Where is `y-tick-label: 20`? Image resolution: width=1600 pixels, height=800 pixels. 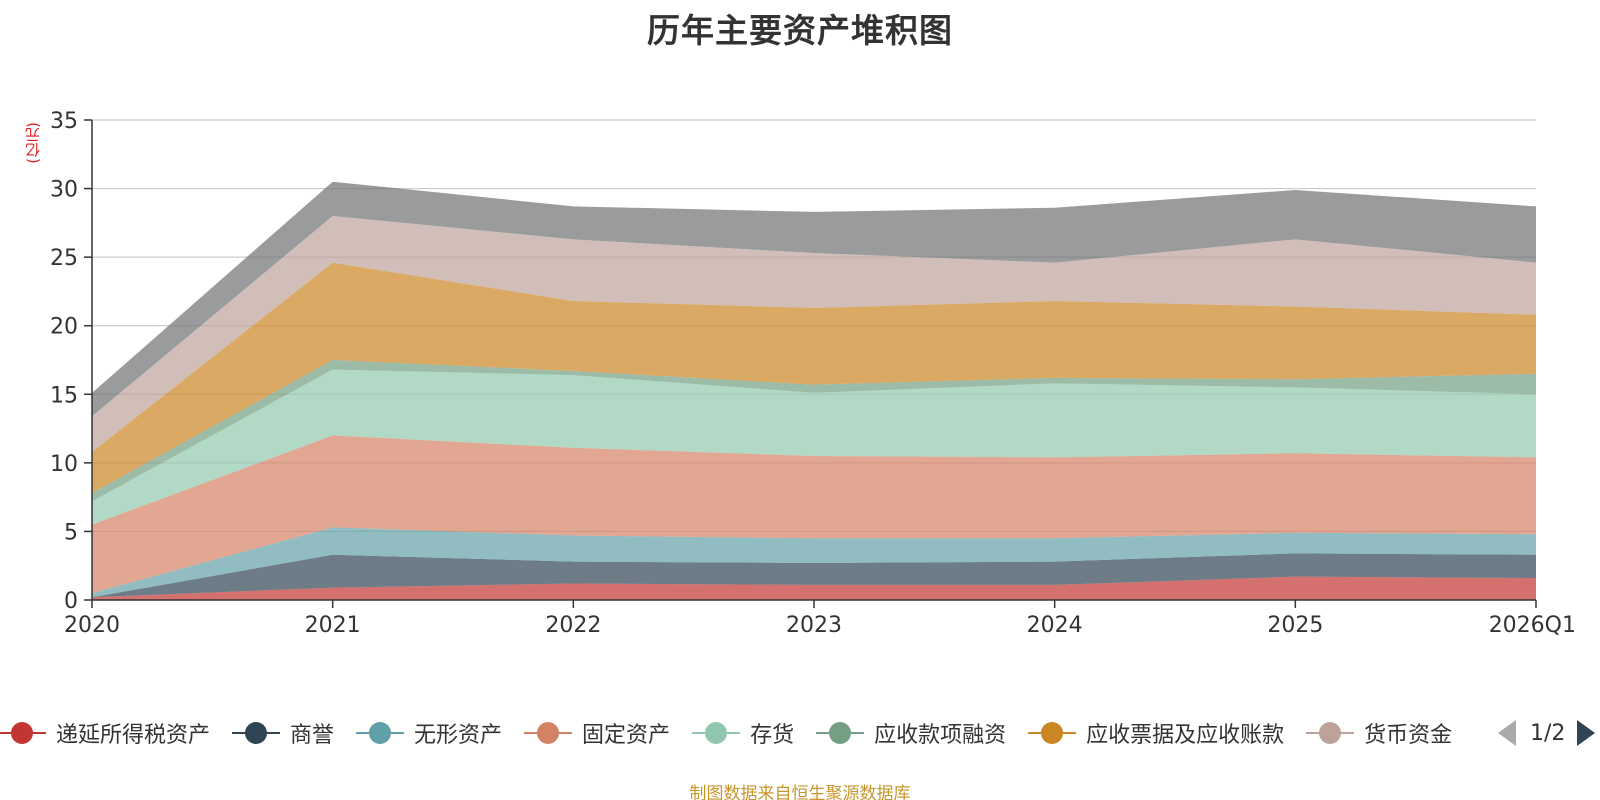
y-tick-label: 20 is located at coordinates (64, 327).